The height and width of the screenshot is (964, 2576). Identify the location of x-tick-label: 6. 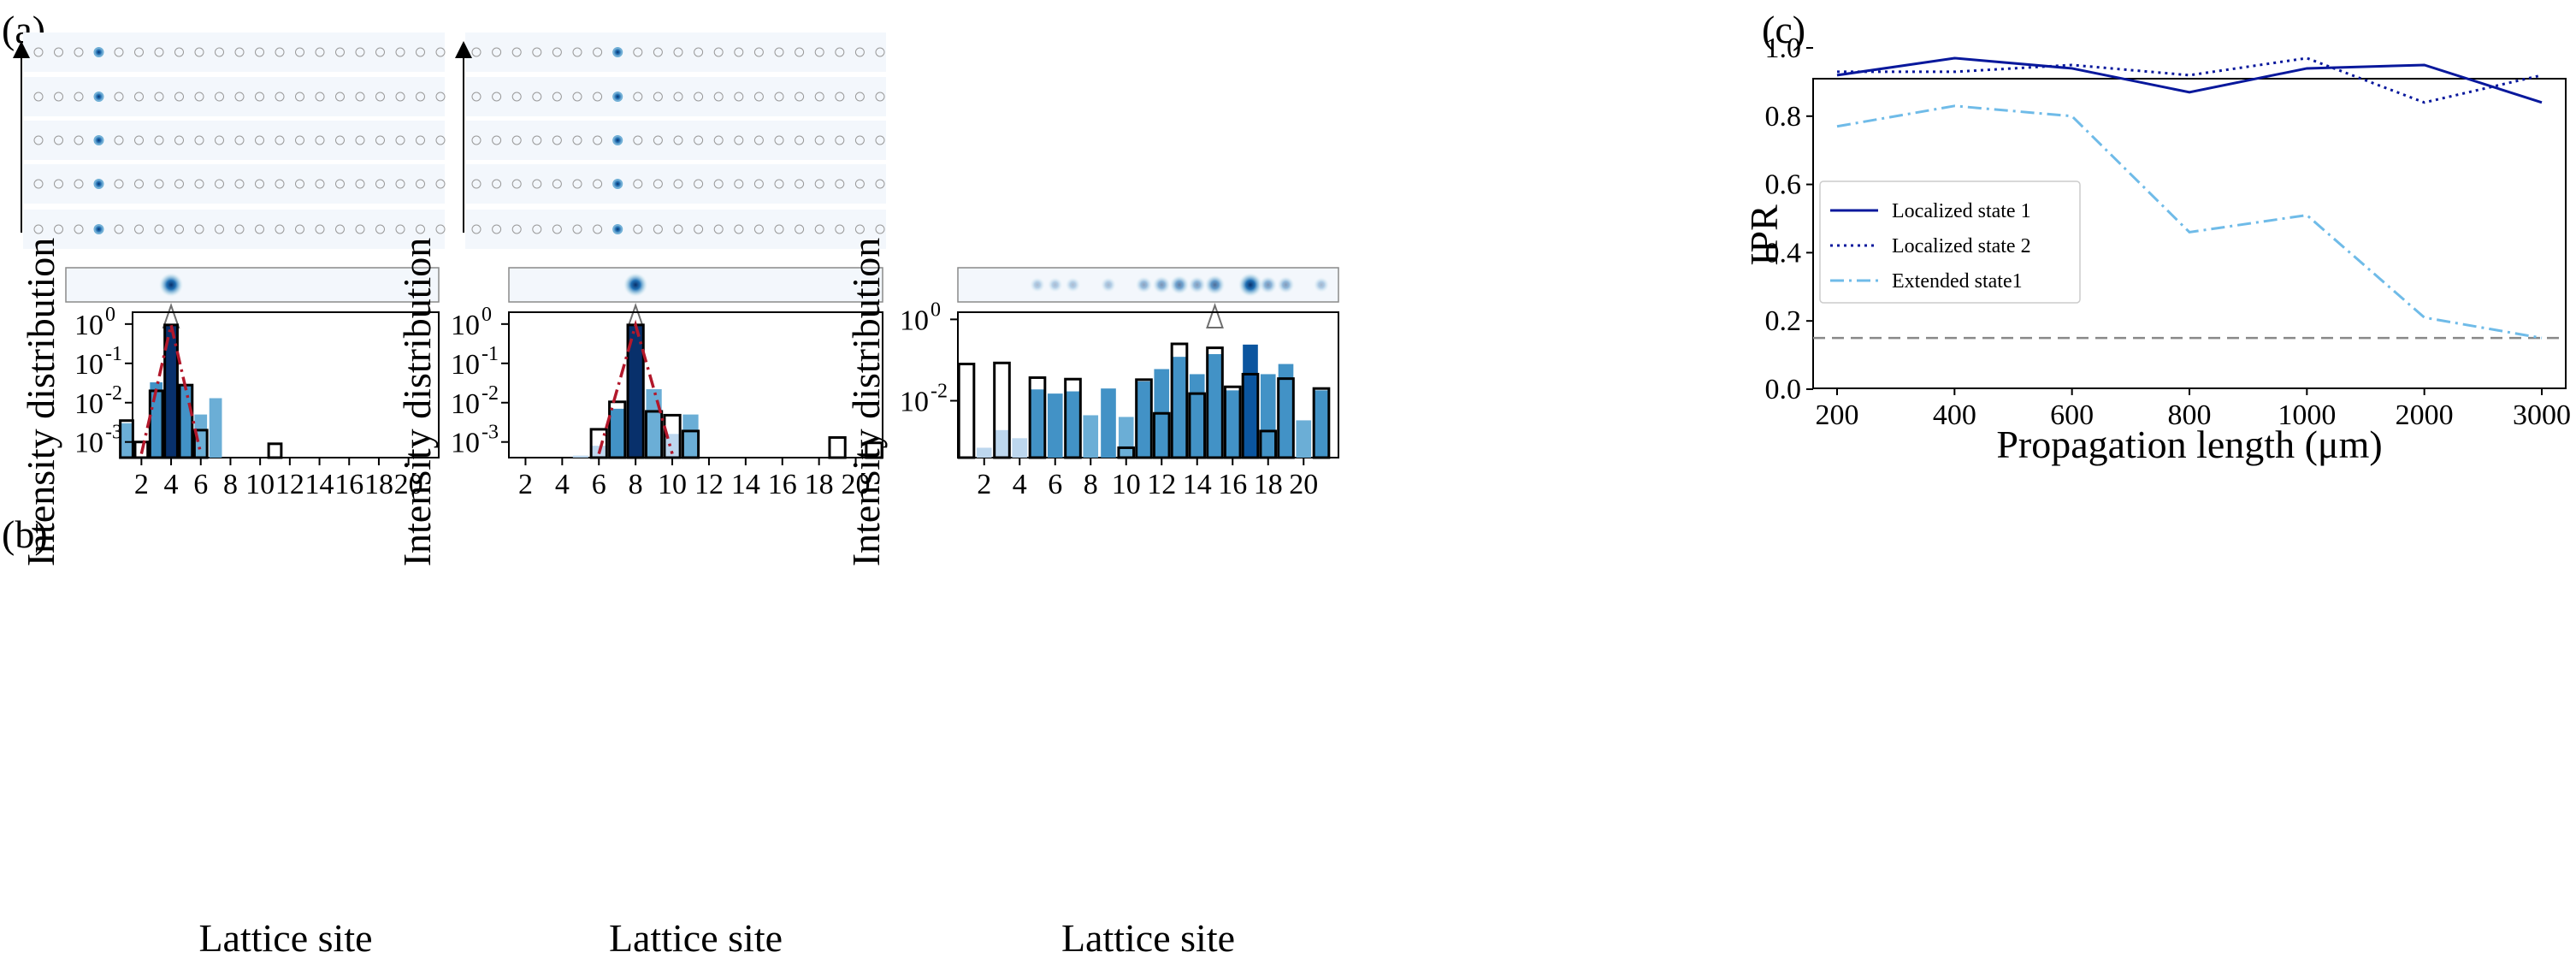
(599, 484).